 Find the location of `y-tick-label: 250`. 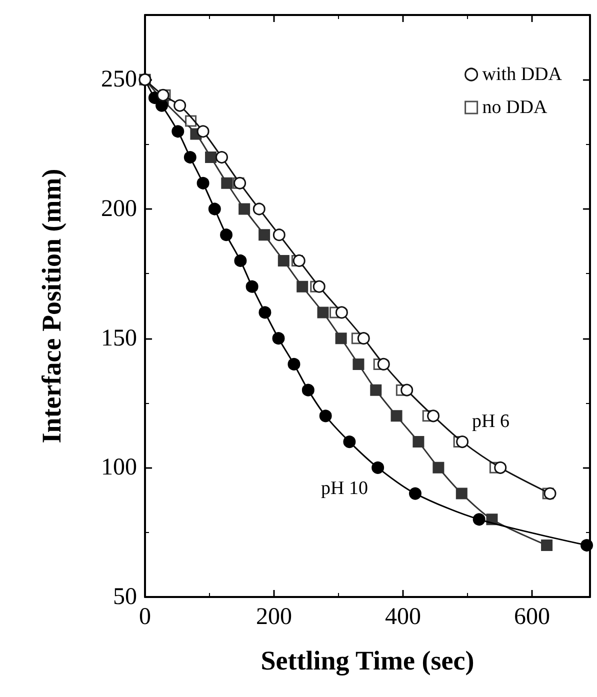

y-tick-label: 250 is located at coordinates (119, 79).